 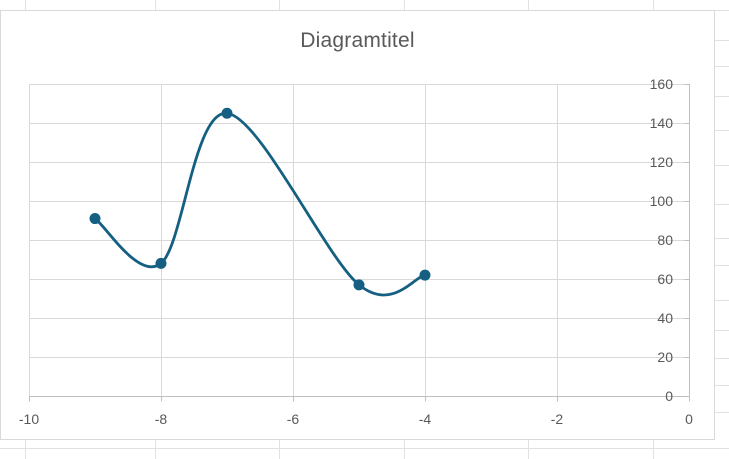 What do you see at coordinates (29, 419) in the screenshot?
I see `x-tick-label: -10` at bounding box center [29, 419].